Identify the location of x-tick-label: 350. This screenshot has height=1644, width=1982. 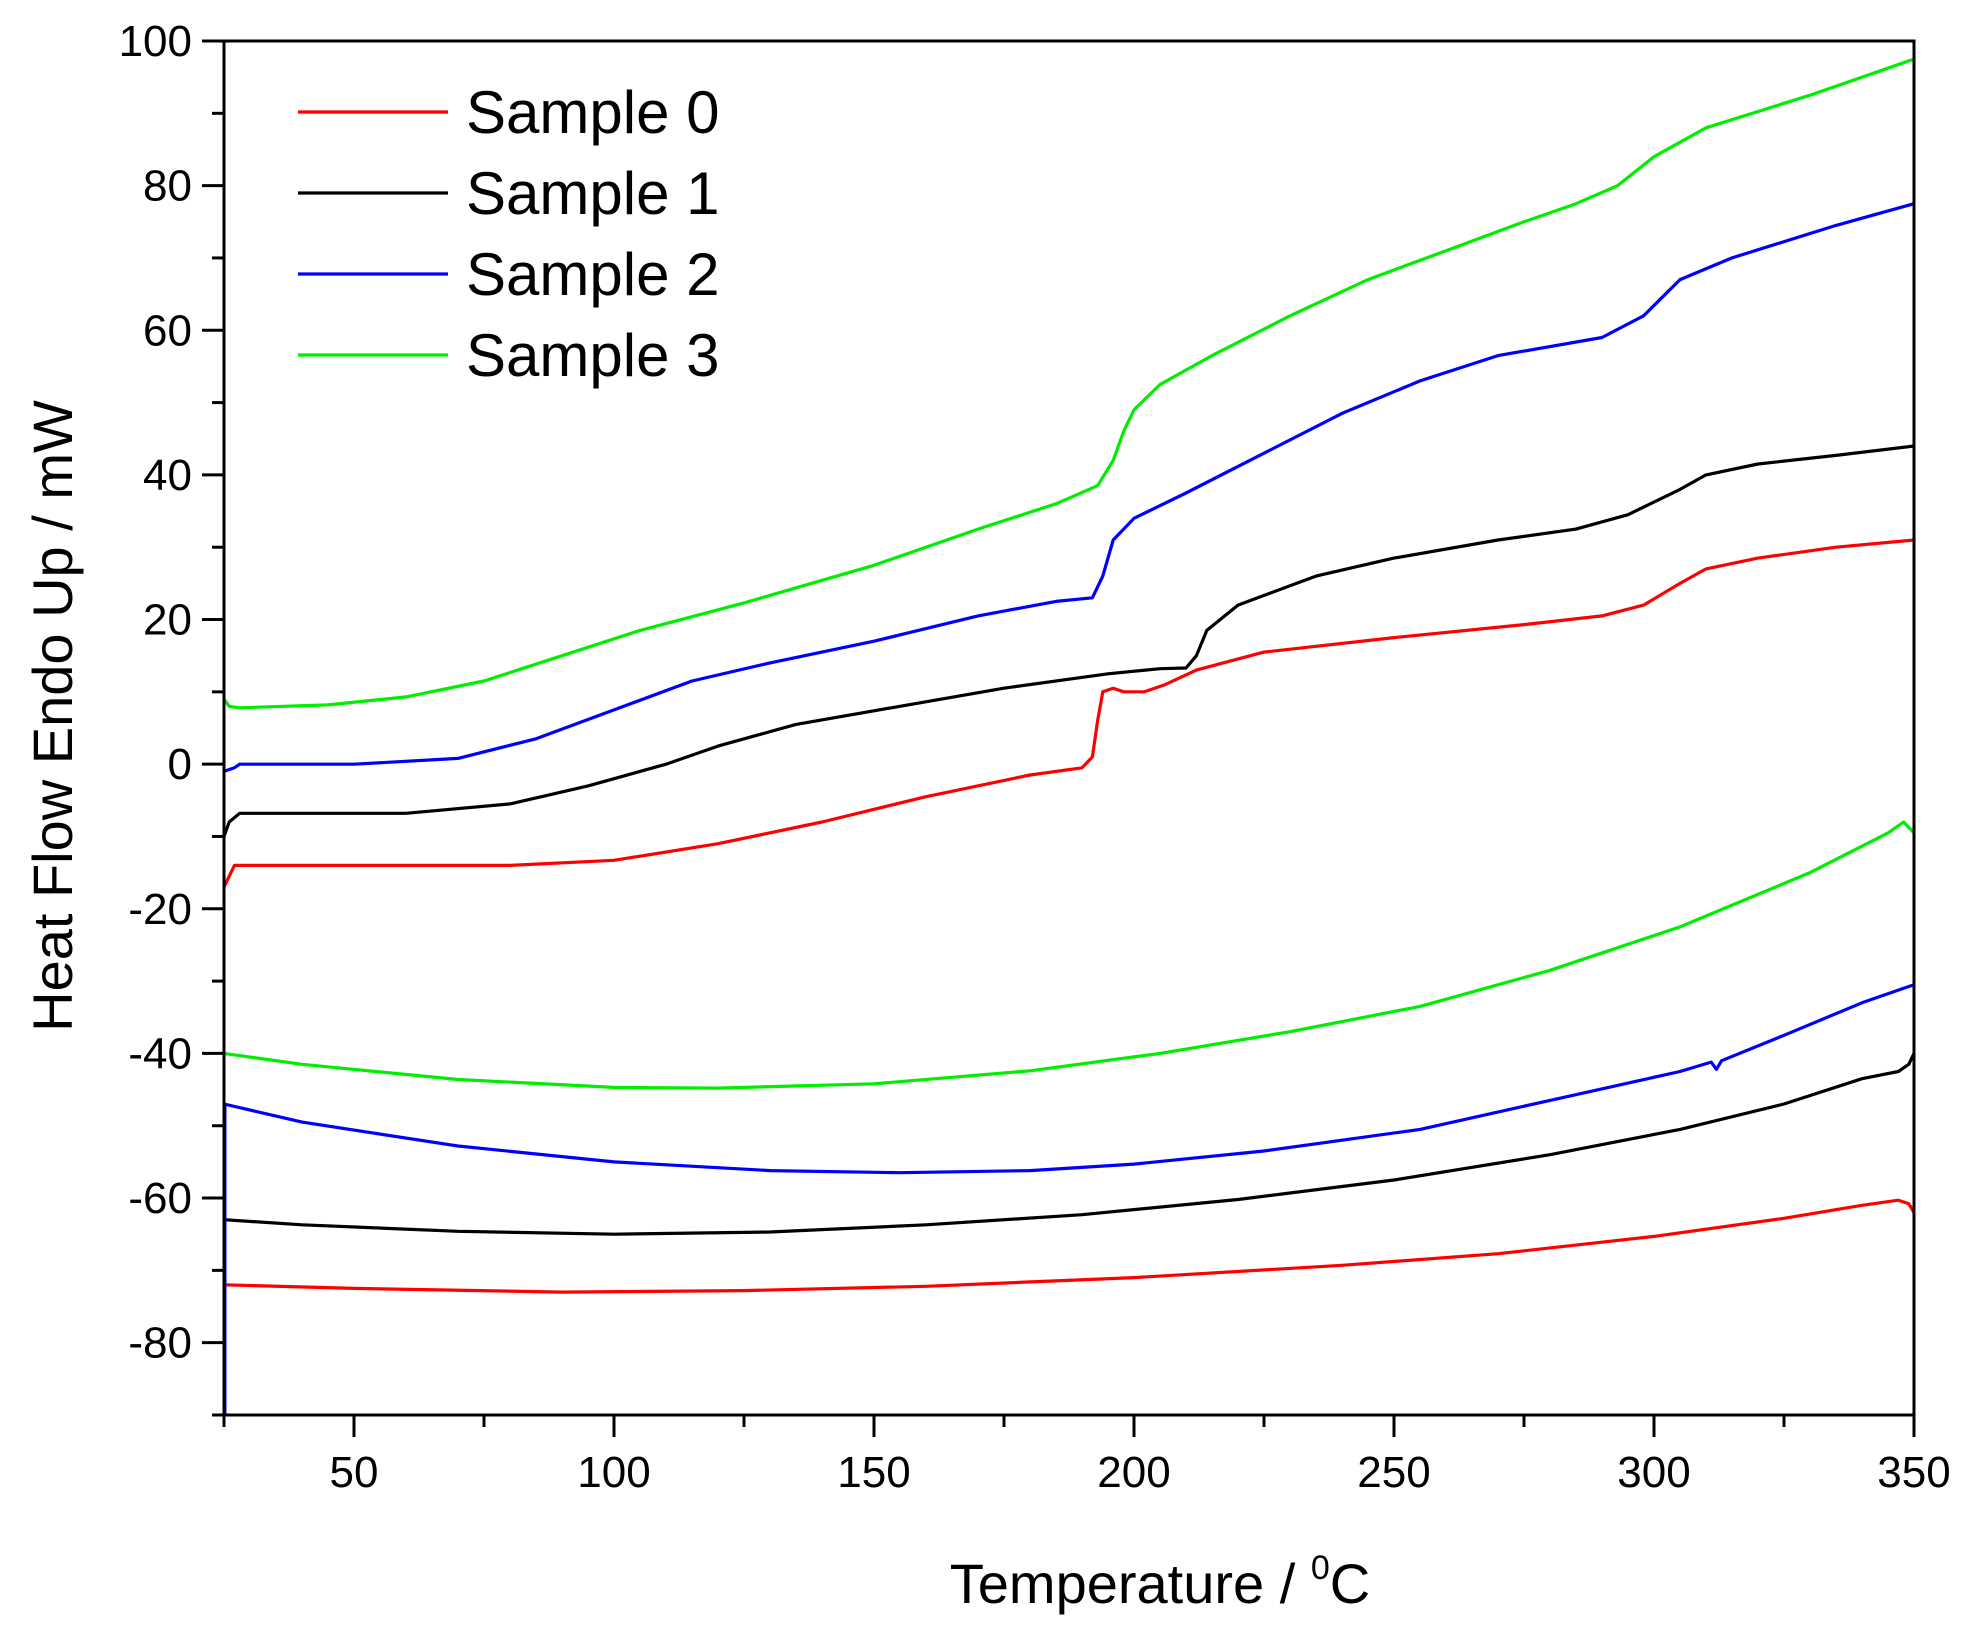
(1913, 1472).